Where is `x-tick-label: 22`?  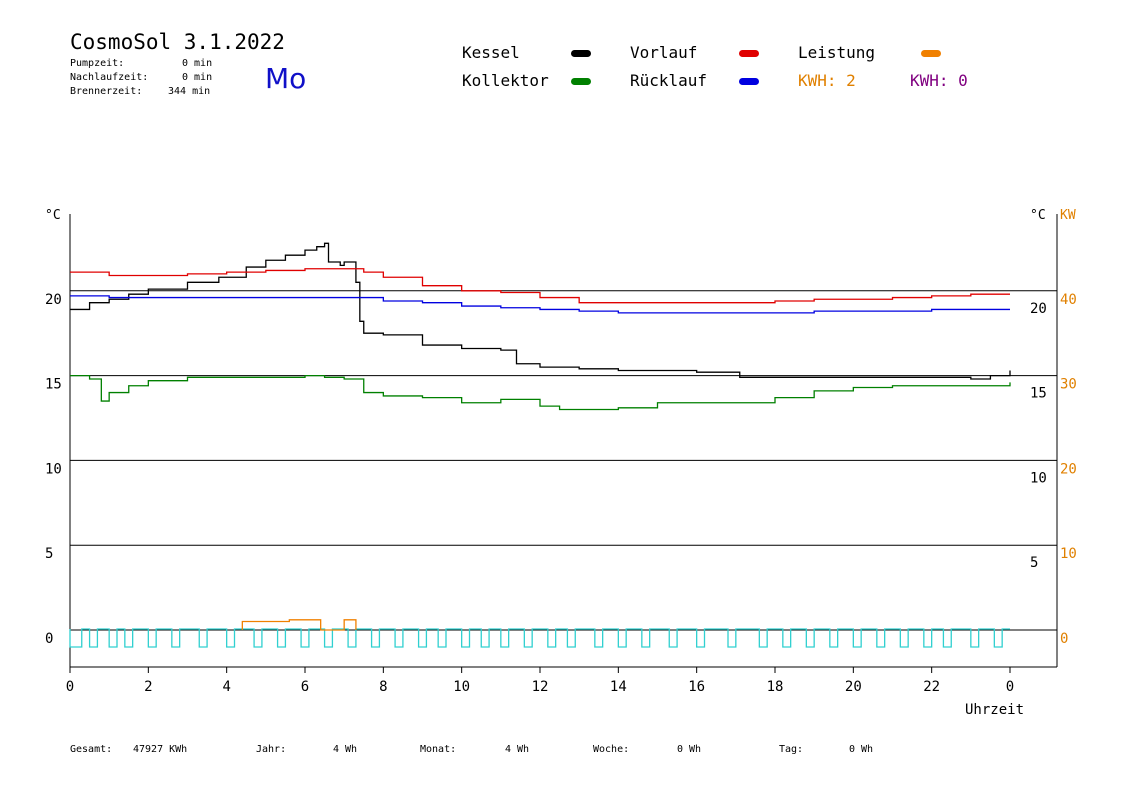 x-tick-label: 22 is located at coordinates (931, 687).